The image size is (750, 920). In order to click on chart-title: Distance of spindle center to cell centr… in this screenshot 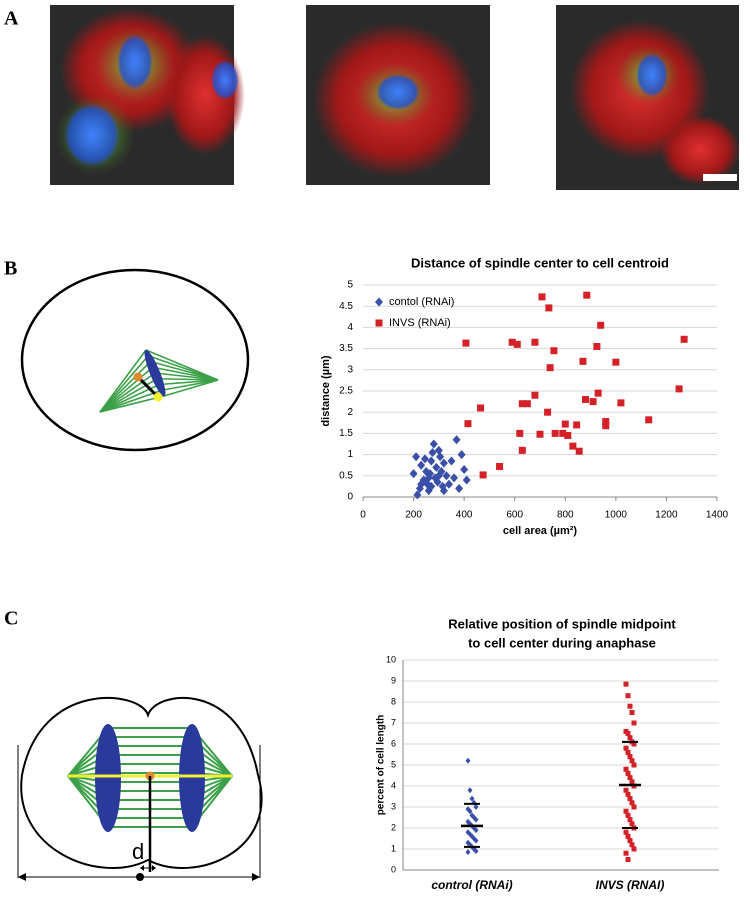, I will do `click(540, 262)`.